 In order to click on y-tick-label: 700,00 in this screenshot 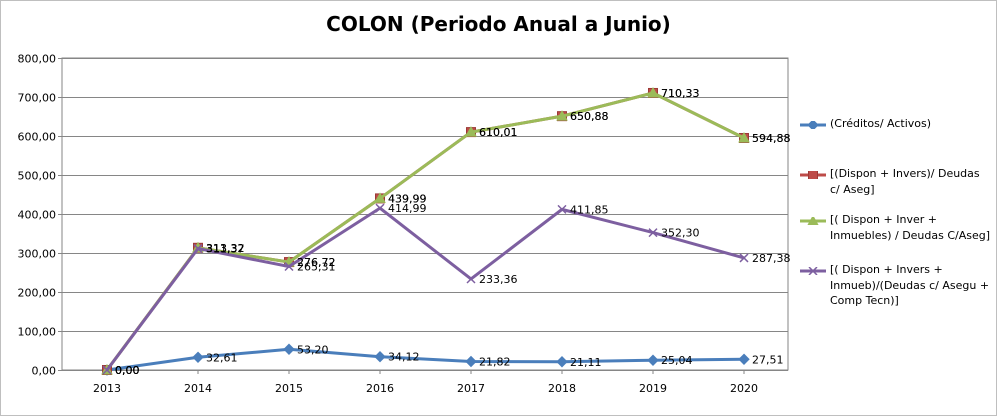, I will do `click(37, 98)`.